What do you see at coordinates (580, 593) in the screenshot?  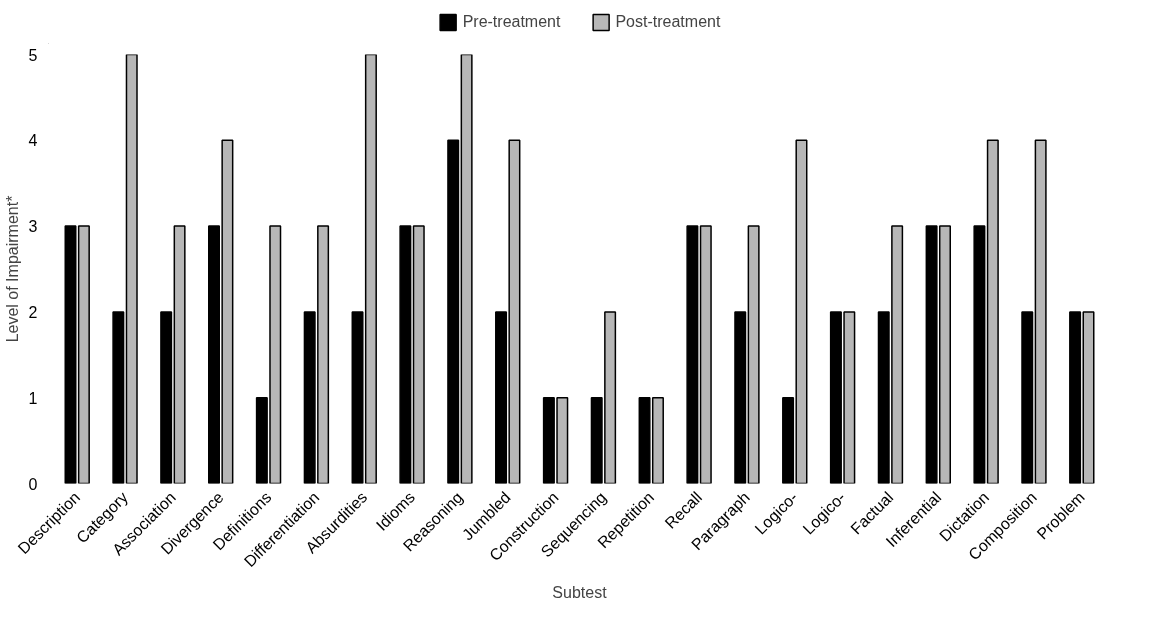 I see `x-axis-title: Subtest` at bounding box center [580, 593].